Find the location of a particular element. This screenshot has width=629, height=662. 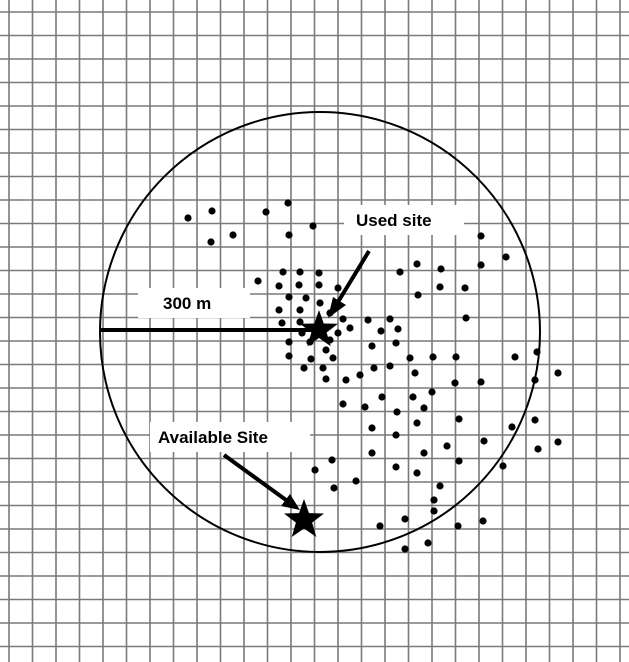

available-site-label: Available Site is located at coordinates (213, 437).